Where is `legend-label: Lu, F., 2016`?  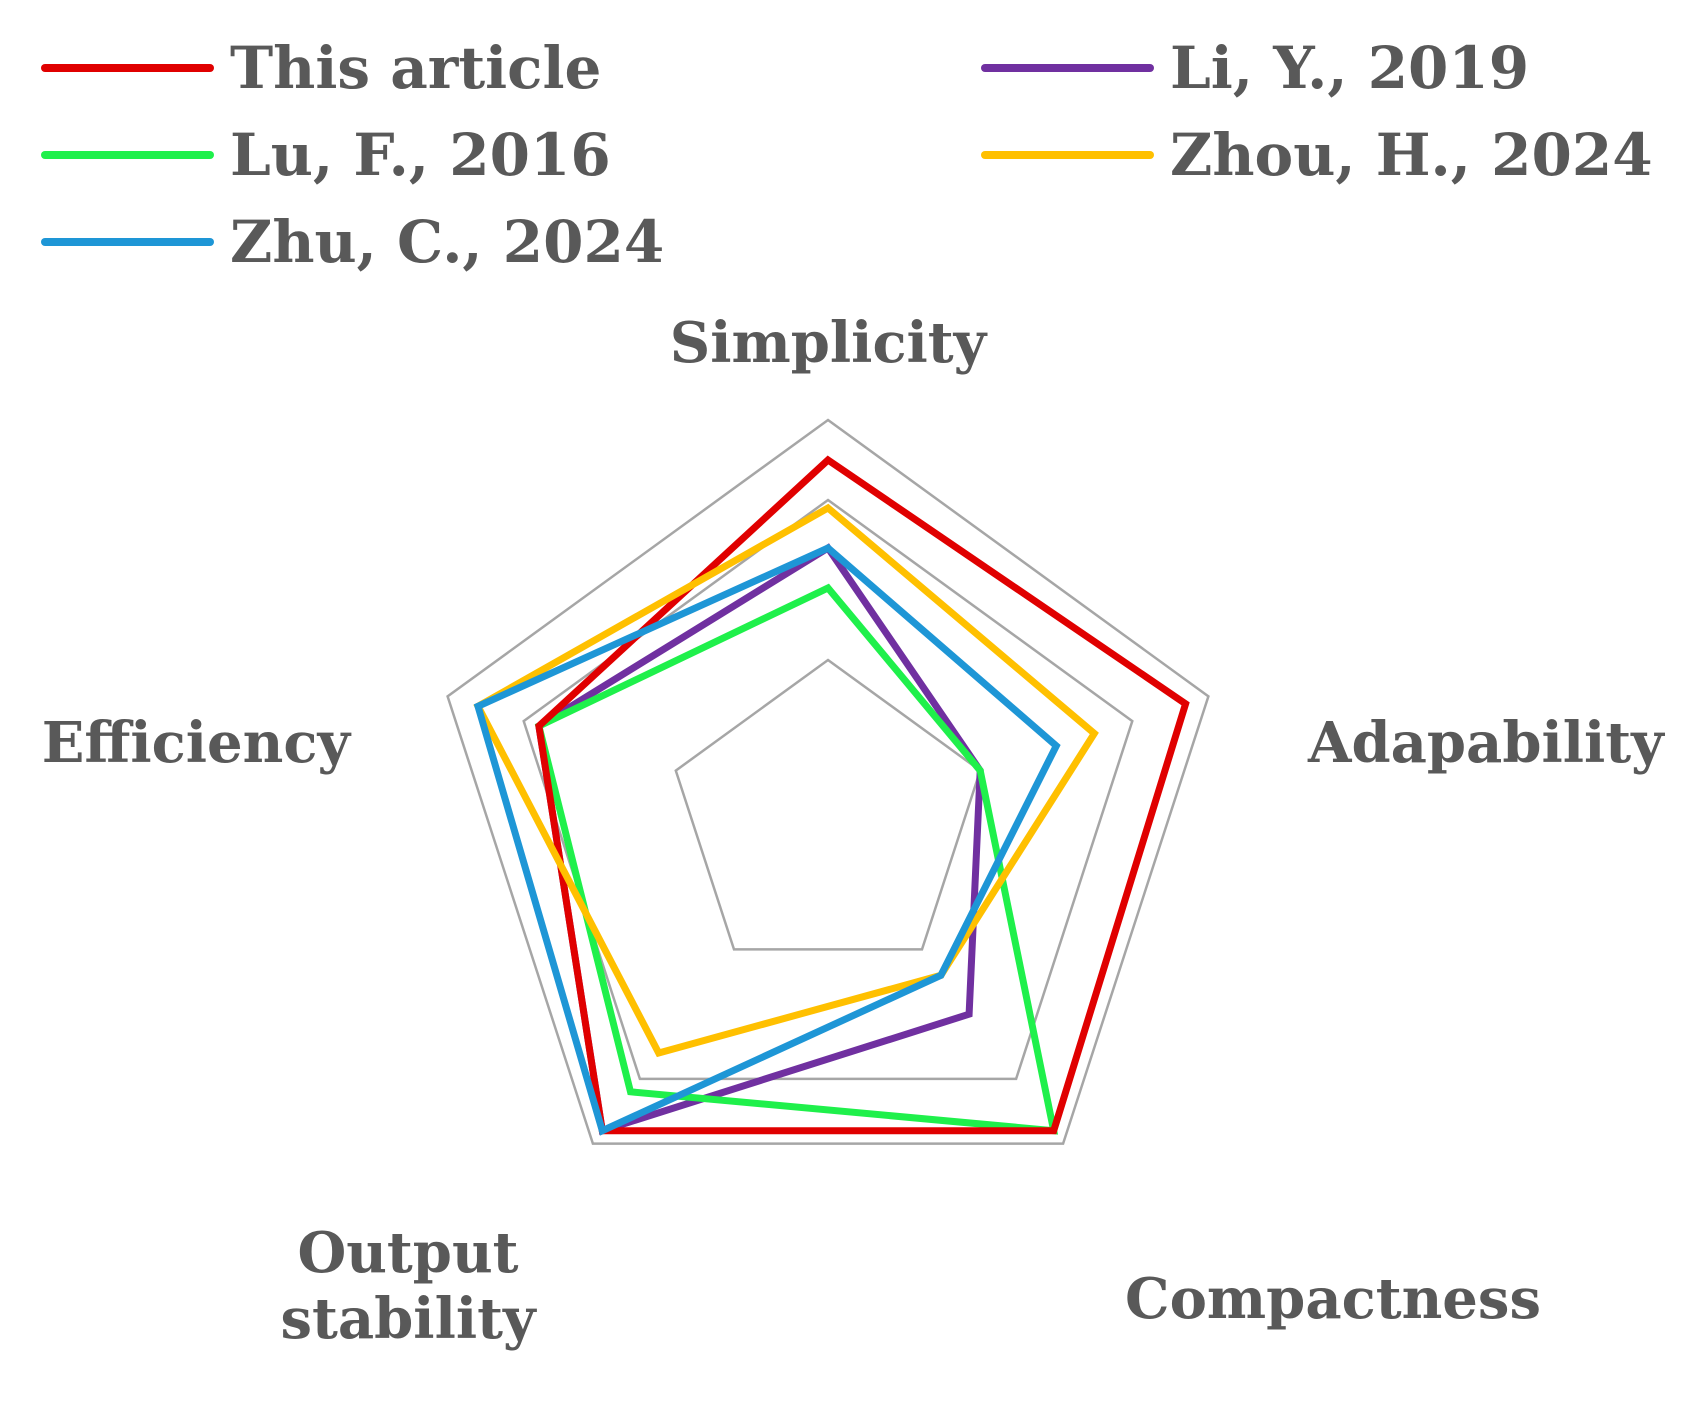
legend-label: Lu, F., 2016 is located at coordinates (420, 155).